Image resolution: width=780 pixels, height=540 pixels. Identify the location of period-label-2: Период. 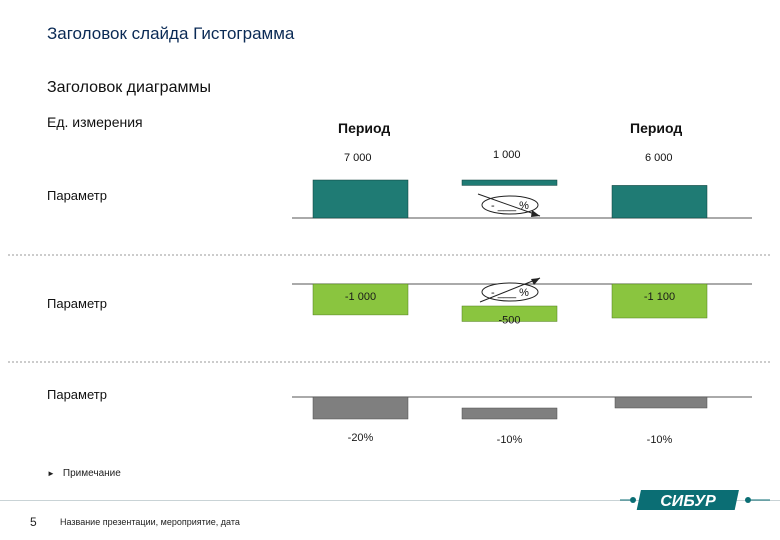
(656, 128).